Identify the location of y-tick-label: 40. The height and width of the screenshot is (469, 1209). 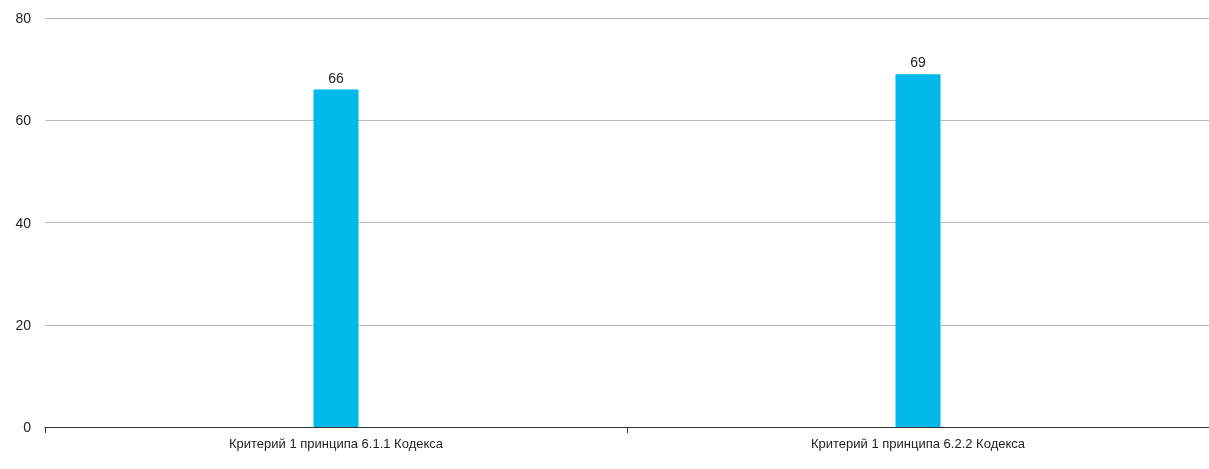
(23, 222).